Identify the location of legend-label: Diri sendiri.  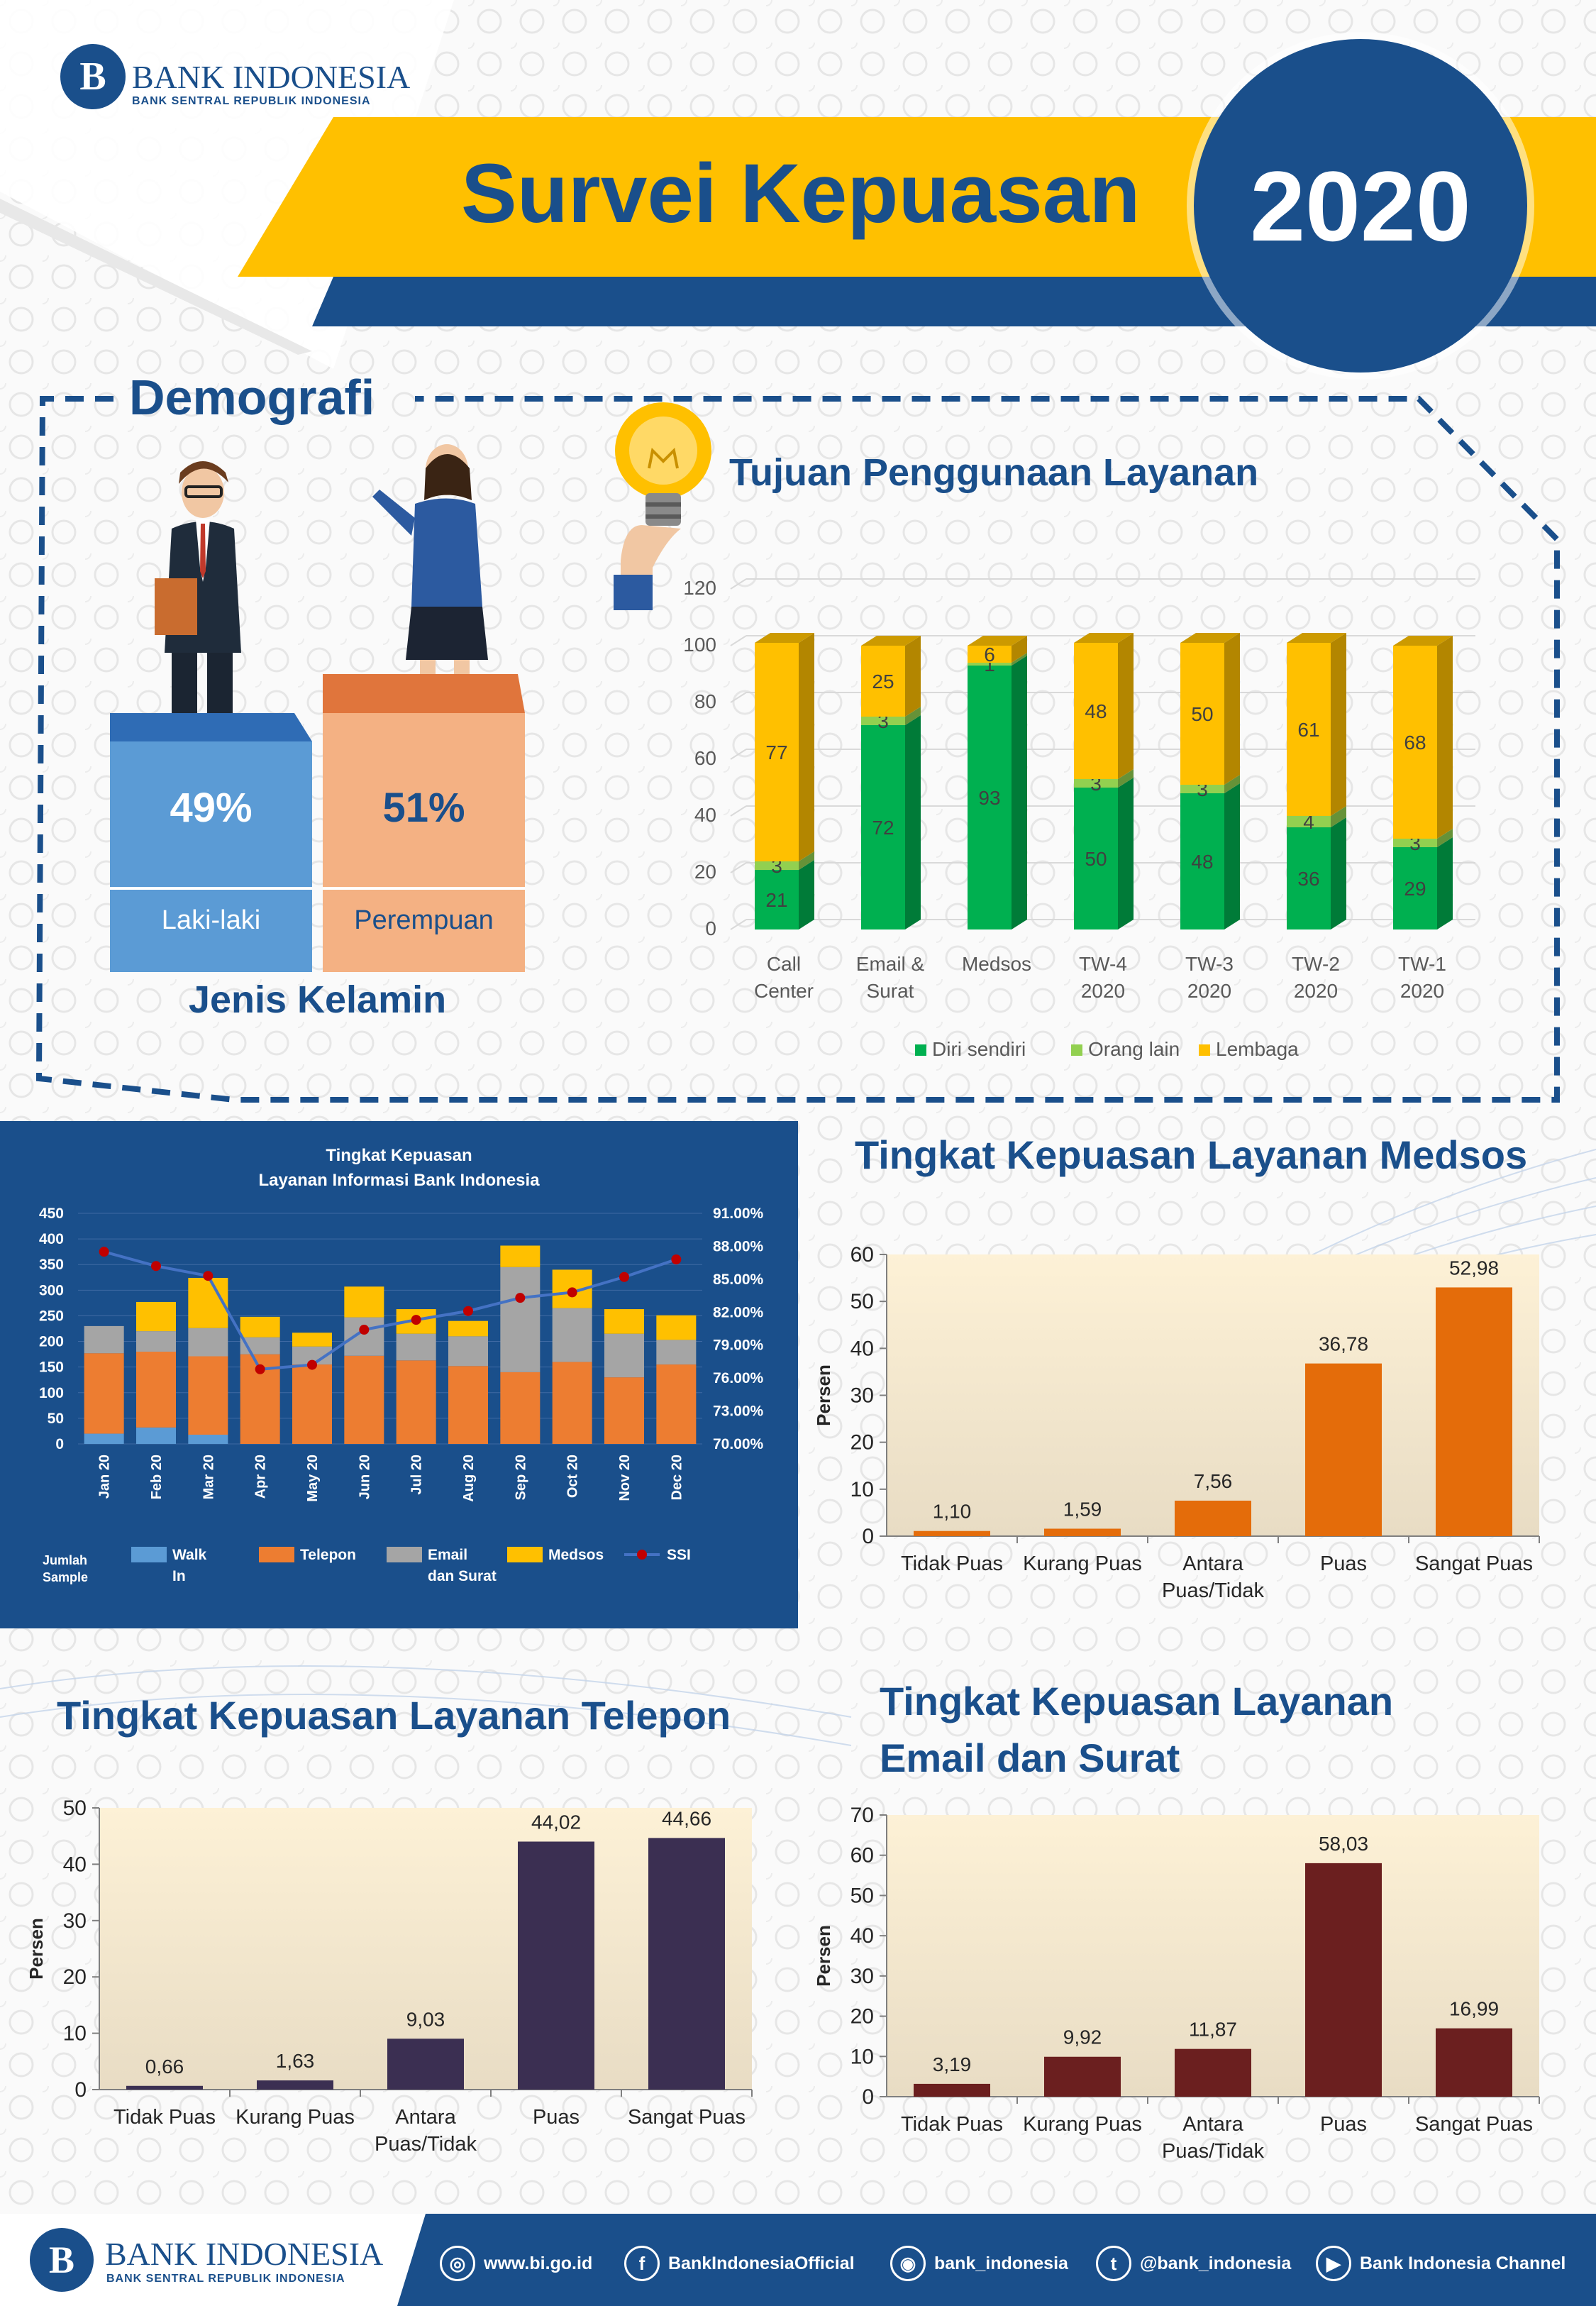
(979, 1049).